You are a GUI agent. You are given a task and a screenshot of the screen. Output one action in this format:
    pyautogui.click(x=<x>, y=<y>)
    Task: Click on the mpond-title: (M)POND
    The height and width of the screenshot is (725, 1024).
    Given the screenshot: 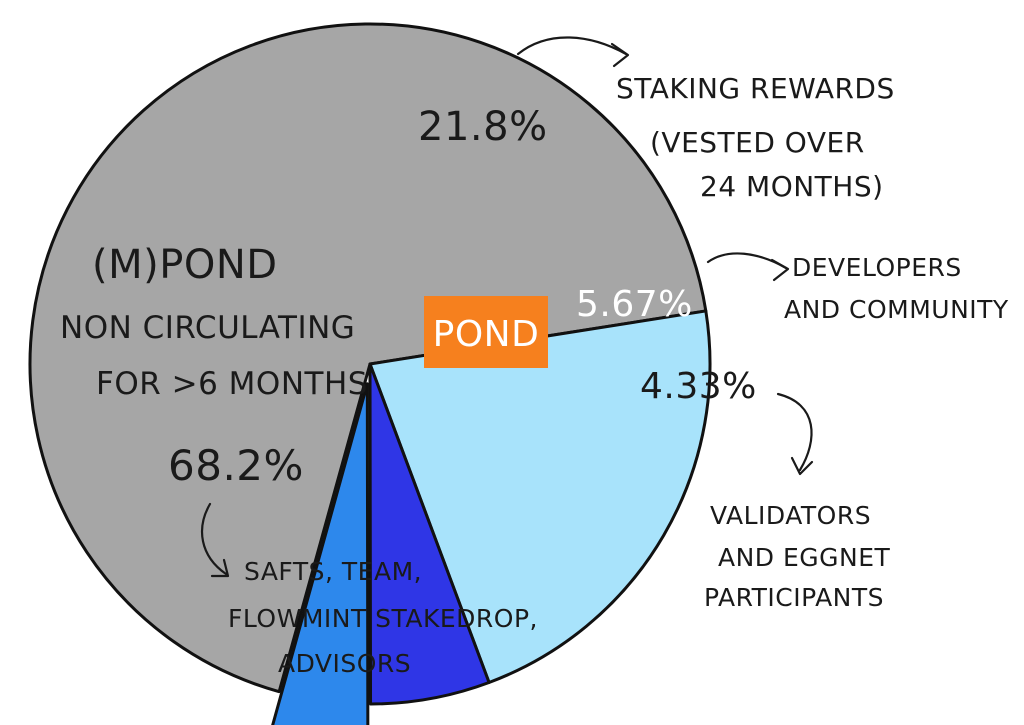 What is the action you would take?
    pyautogui.click(x=185, y=265)
    